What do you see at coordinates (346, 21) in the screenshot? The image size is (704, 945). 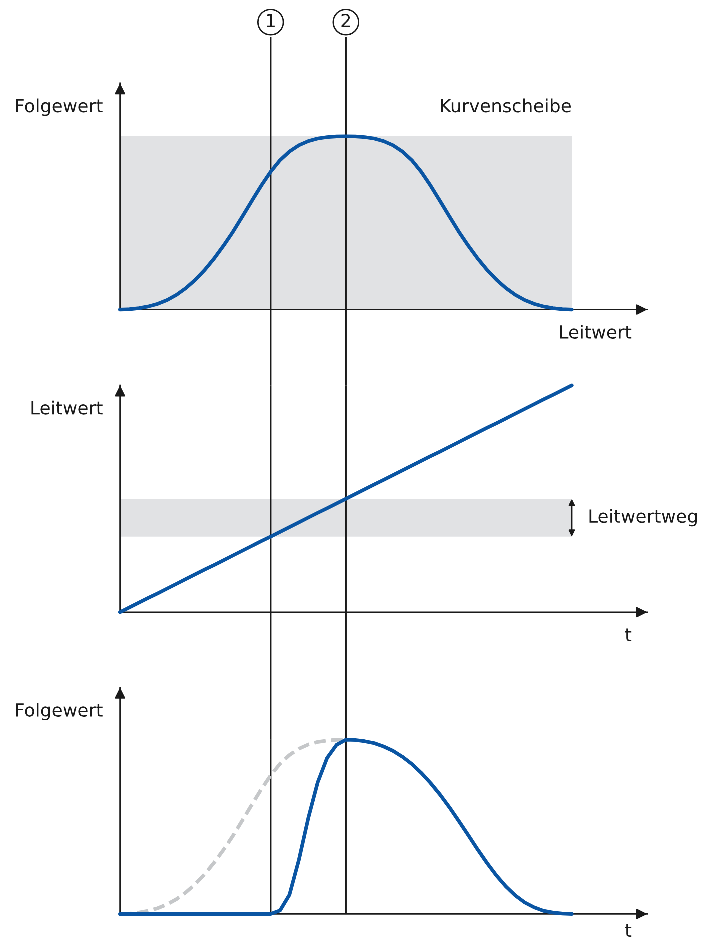 I see `x-tick-label: 2` at bounding box center [346, 21].